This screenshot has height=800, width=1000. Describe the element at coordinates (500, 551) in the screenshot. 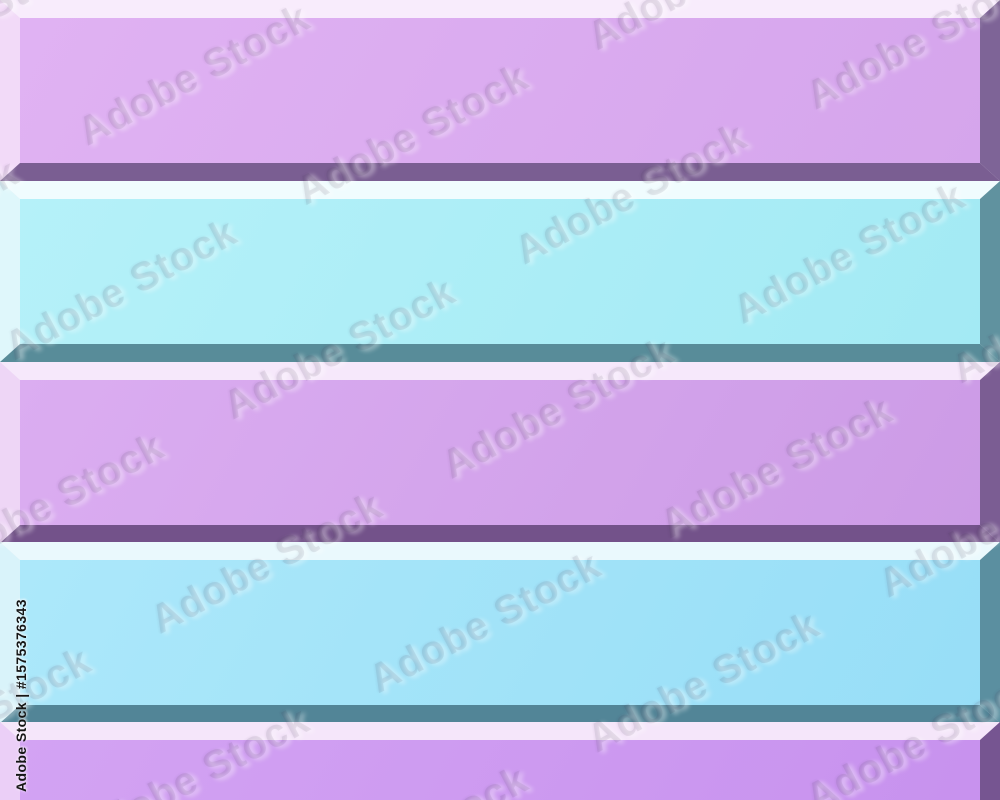

I see `bar-4-top-bevel` at that location.